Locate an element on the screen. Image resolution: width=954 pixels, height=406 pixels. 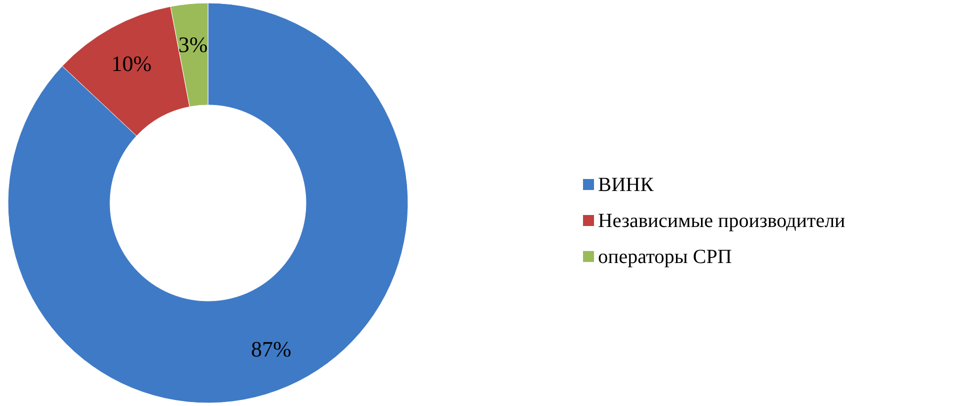
legend-label: операторы СРП is located at coordinates (665, 257).